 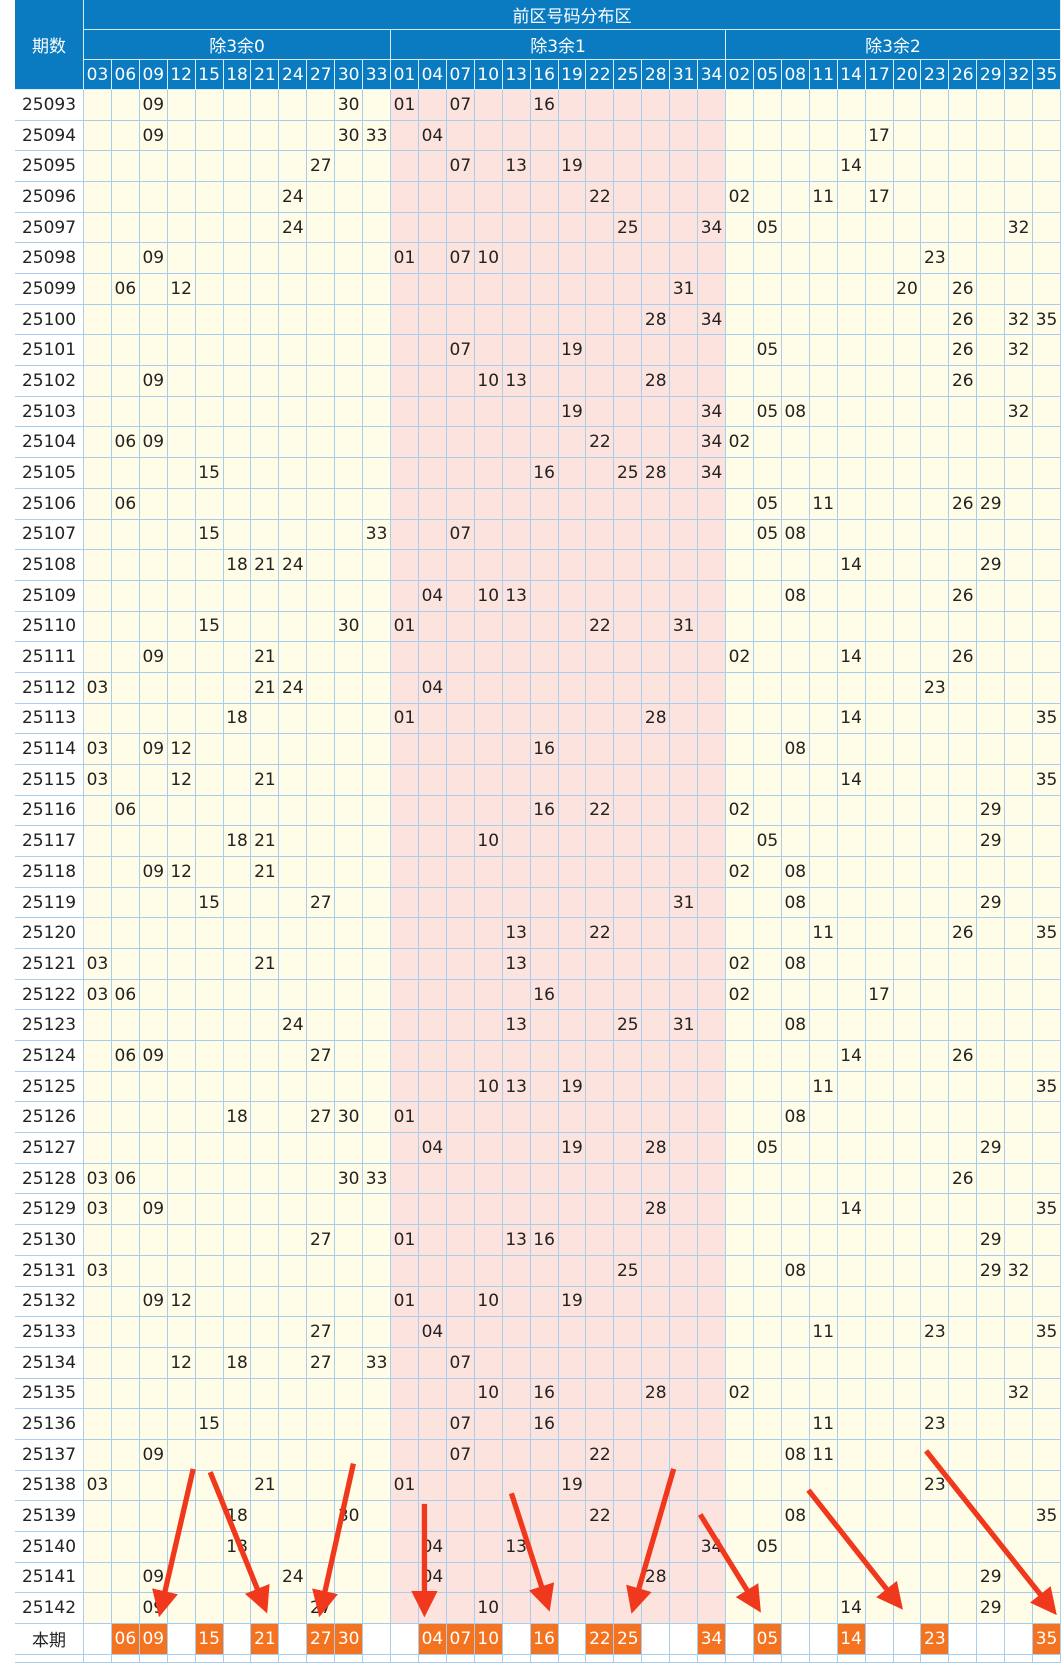 What do you see at coordinates (293, 75) in the screenshot?
I see `column-header: 24` at bounding box center [293, 75].